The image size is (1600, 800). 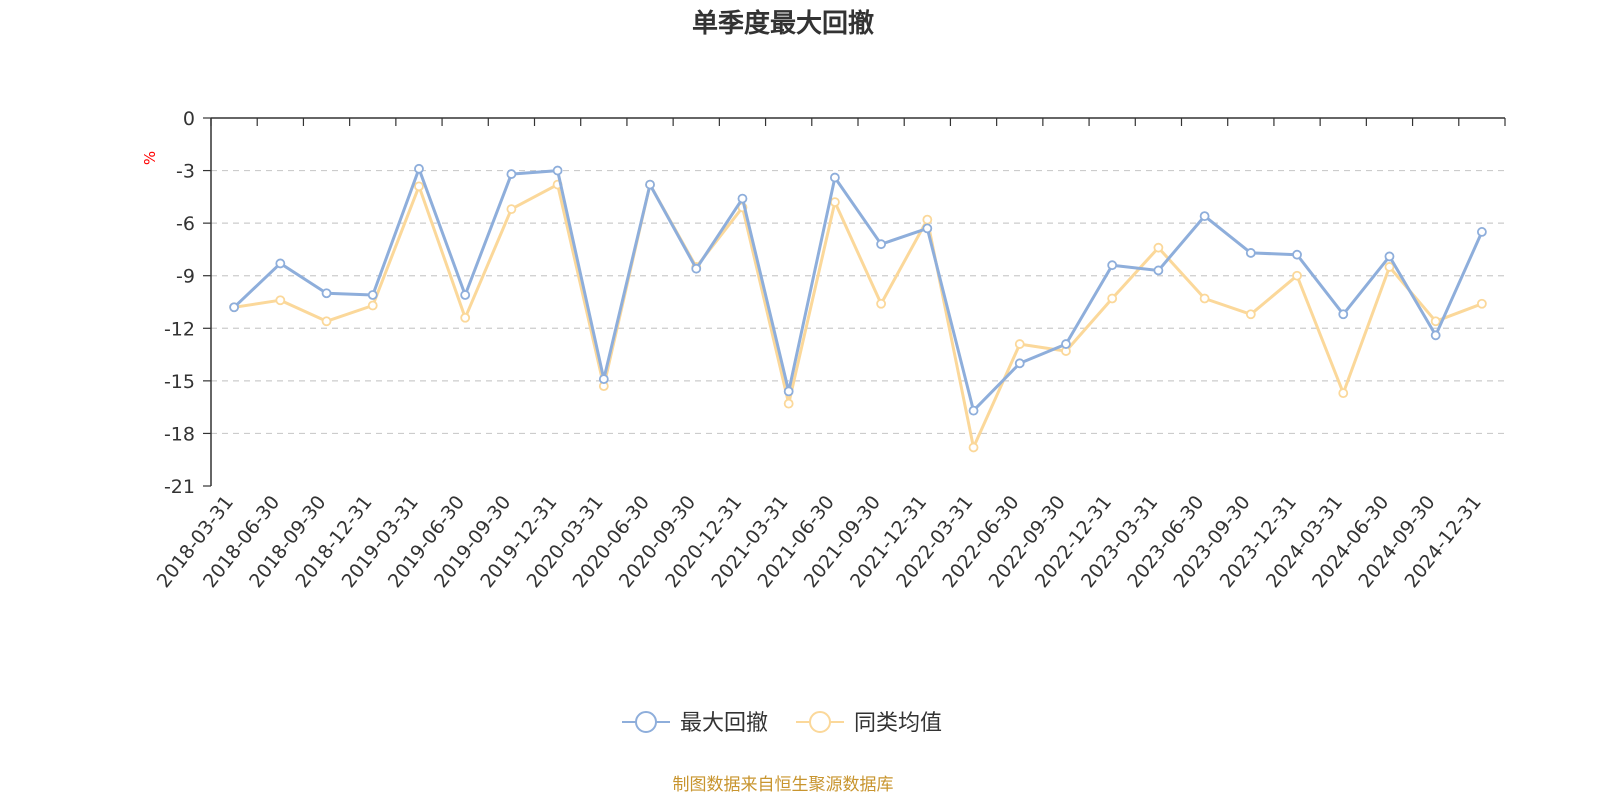 What do you see at coordinates (185, 277) in the screenshot?
I see `y-tick-label: -9` at bounding box center [185, 277].